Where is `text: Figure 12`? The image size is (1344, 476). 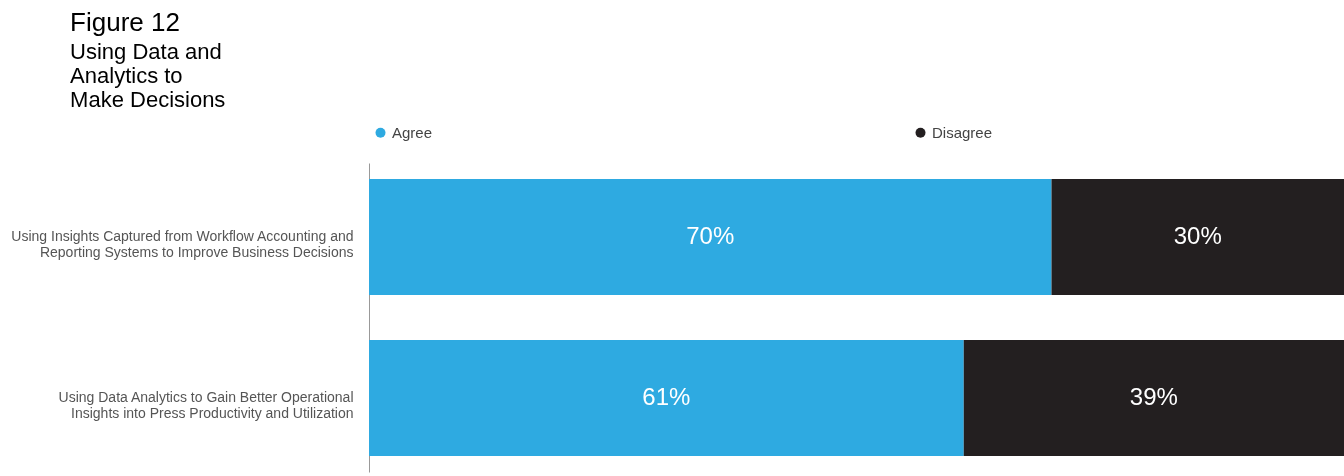 text: Figure 12 is located at coordinates (125, 22).